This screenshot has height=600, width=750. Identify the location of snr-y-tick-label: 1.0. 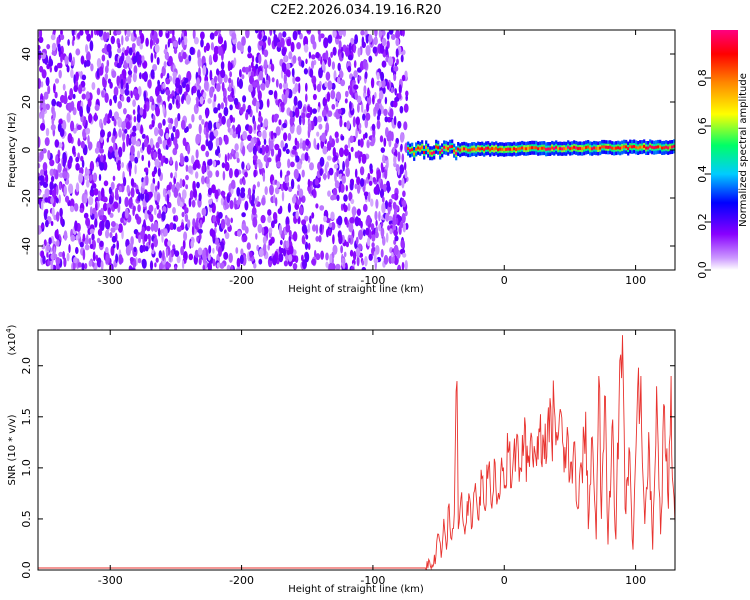
(26, 468).